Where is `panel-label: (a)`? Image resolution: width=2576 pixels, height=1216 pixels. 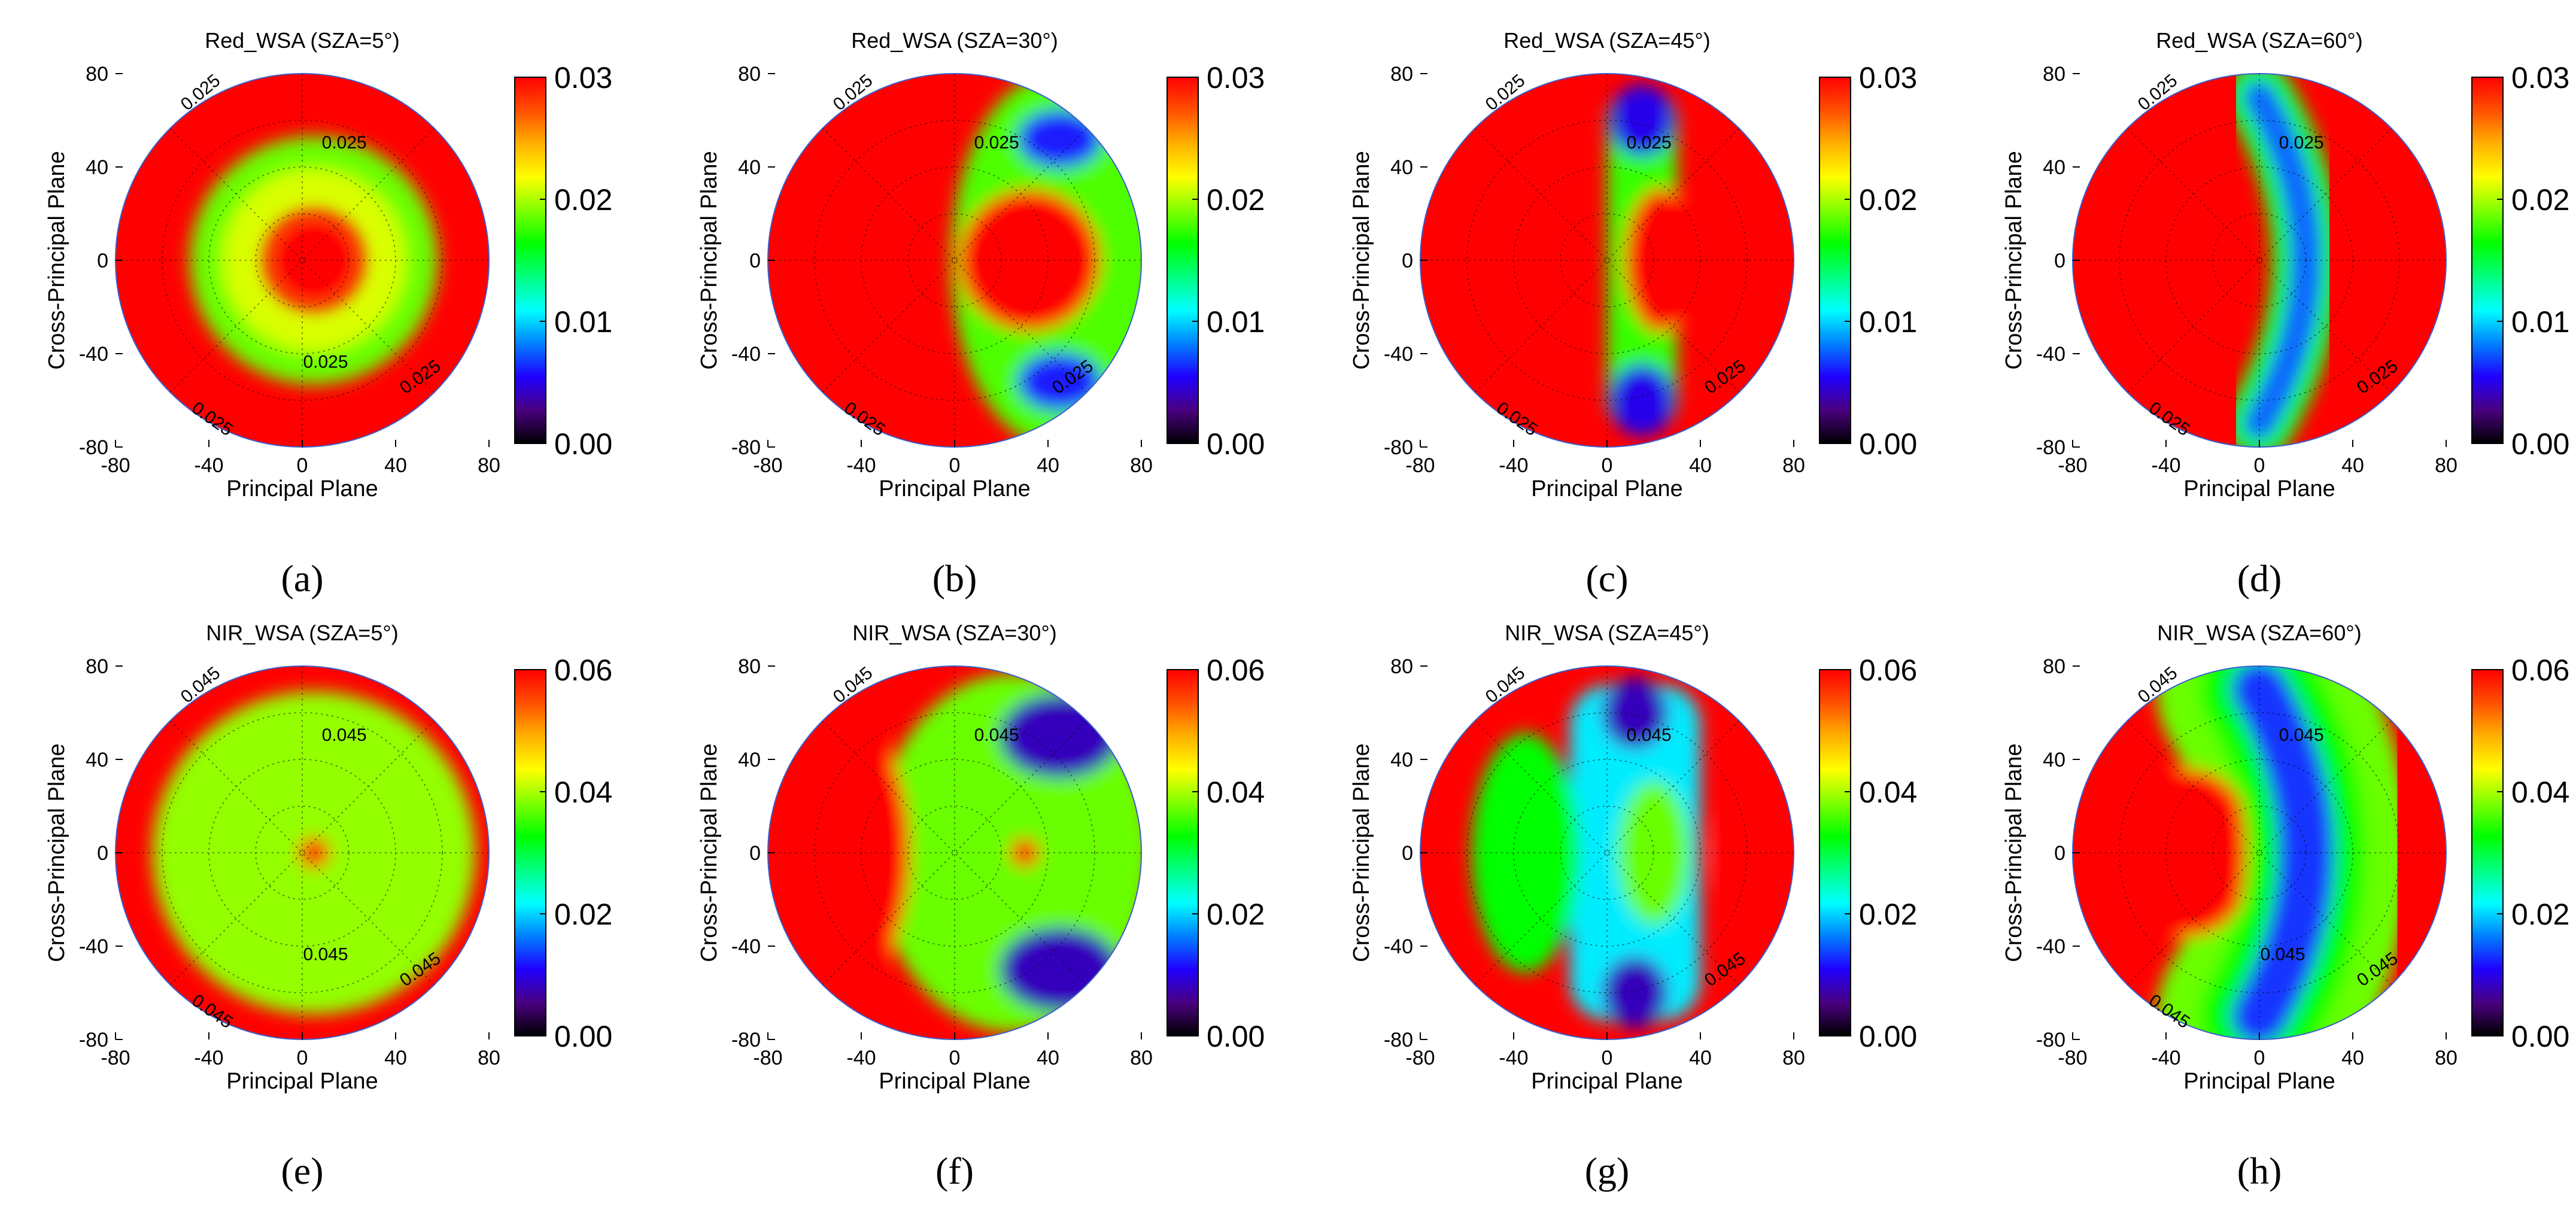 panel-label: (a) is located at coordinates (302, 578).